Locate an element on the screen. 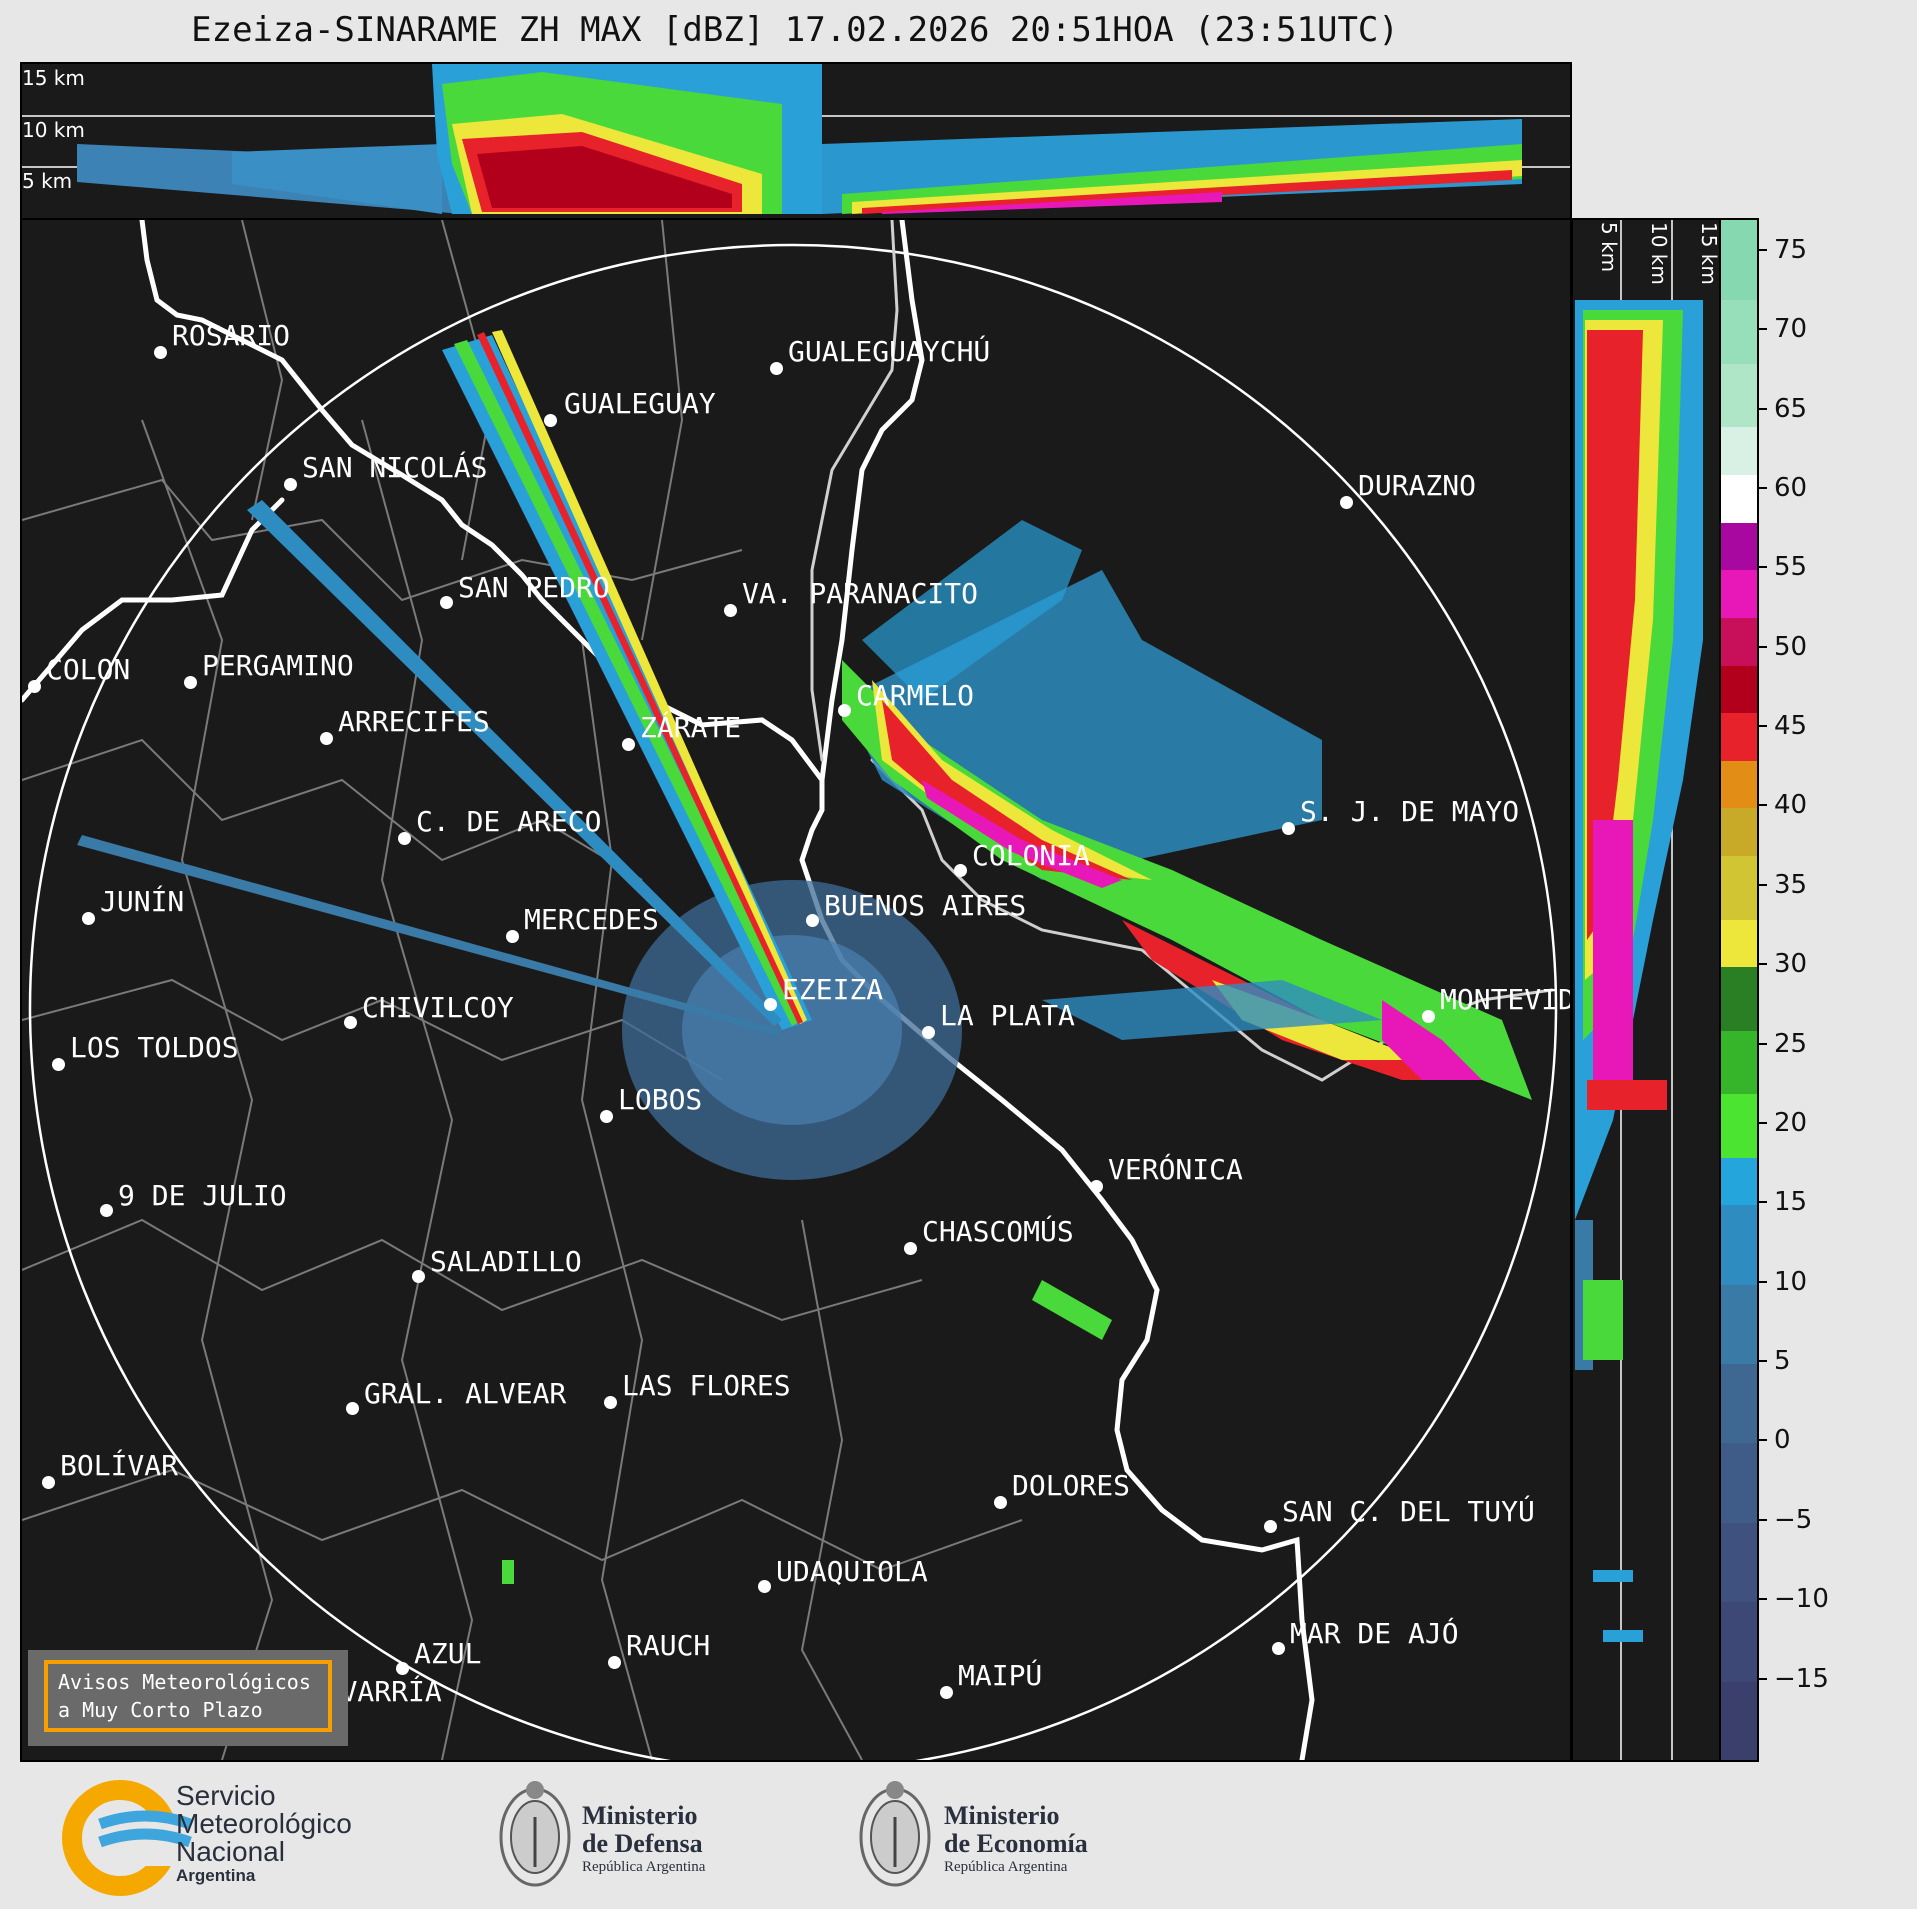 The image size is (1917, 1909). city-label-gral-alvear: GRAL. ALVEAR is located at coordinates (465, 1393).